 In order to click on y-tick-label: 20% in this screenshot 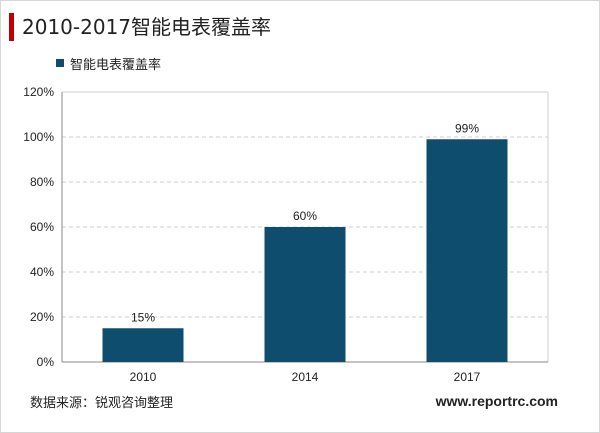, I will do `click(42, 317)`.